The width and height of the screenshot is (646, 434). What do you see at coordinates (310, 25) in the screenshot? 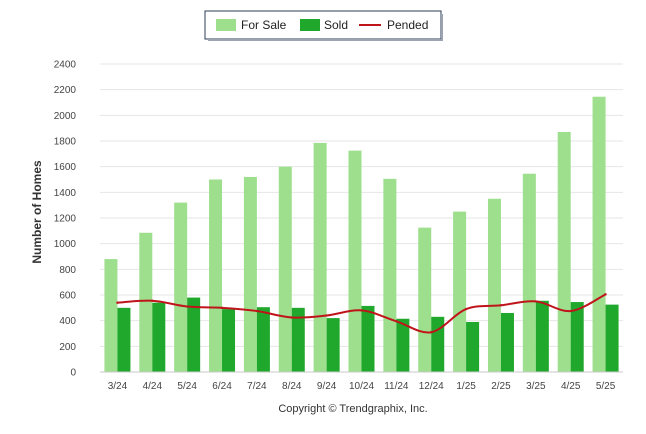
I see `legend-swatch-sold` at bounding box center [310, 25].